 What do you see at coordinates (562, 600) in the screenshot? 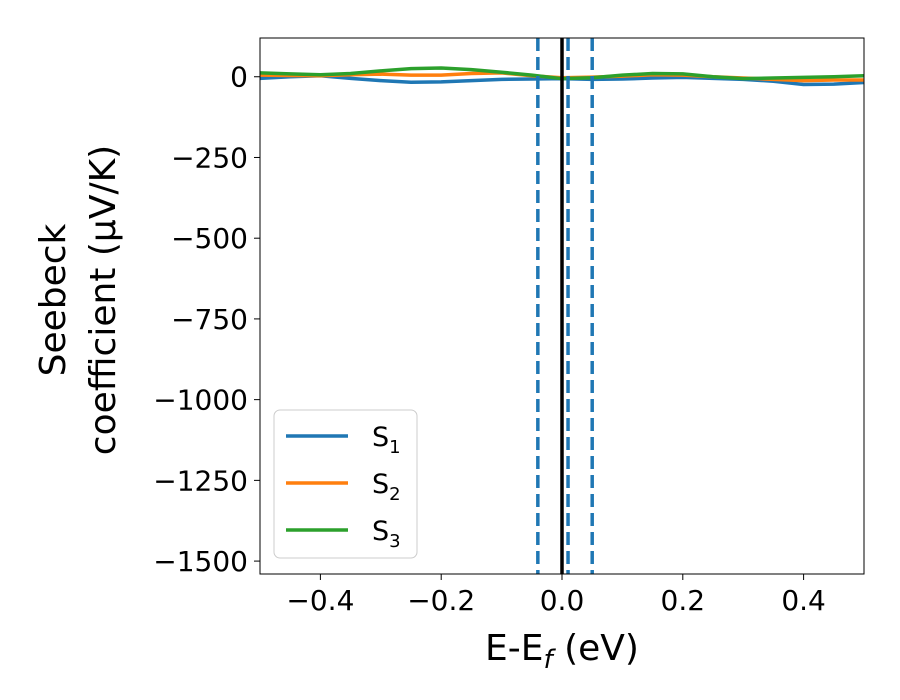
I see `x-tick-label: 0.0` at bounding box center [562, 600].